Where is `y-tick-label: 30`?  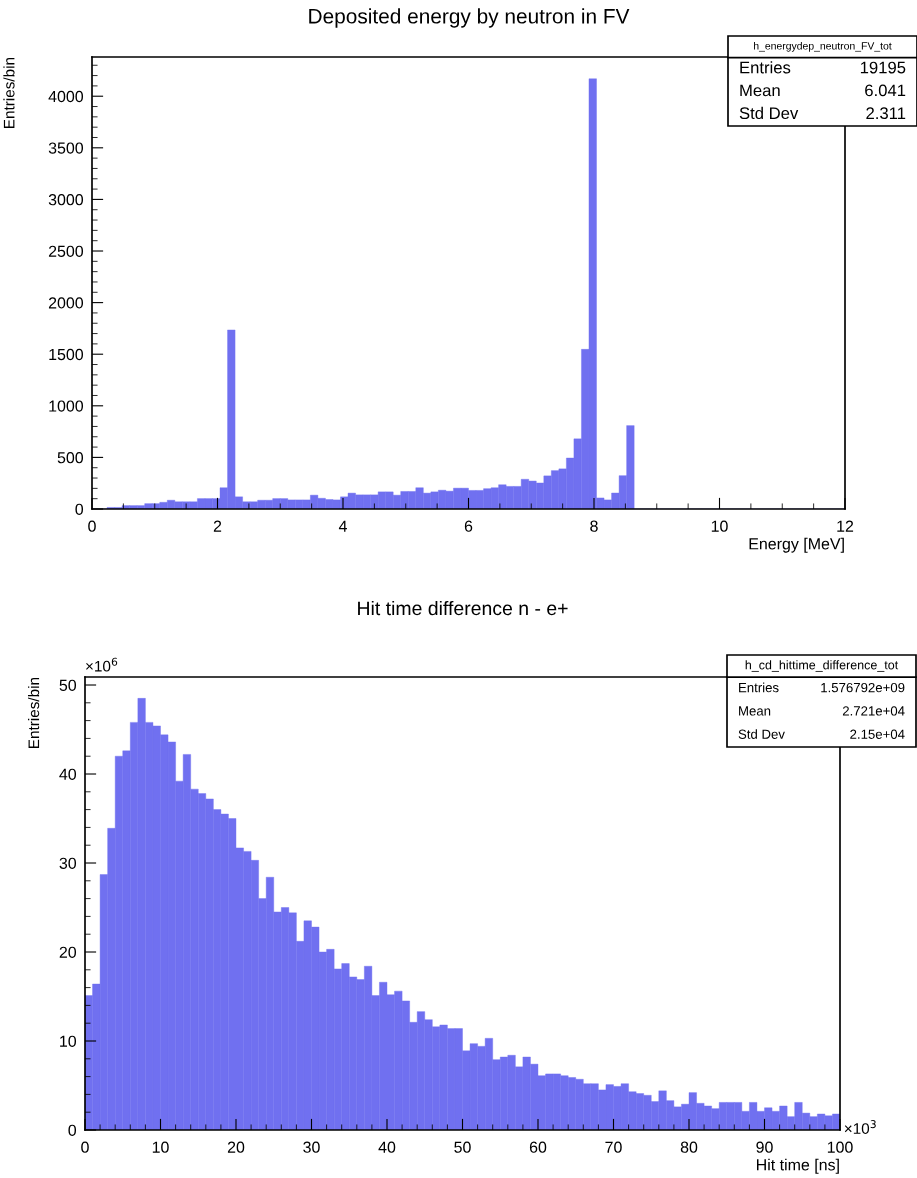 y-tick-label: 30 is located at coordinates (68, 863).